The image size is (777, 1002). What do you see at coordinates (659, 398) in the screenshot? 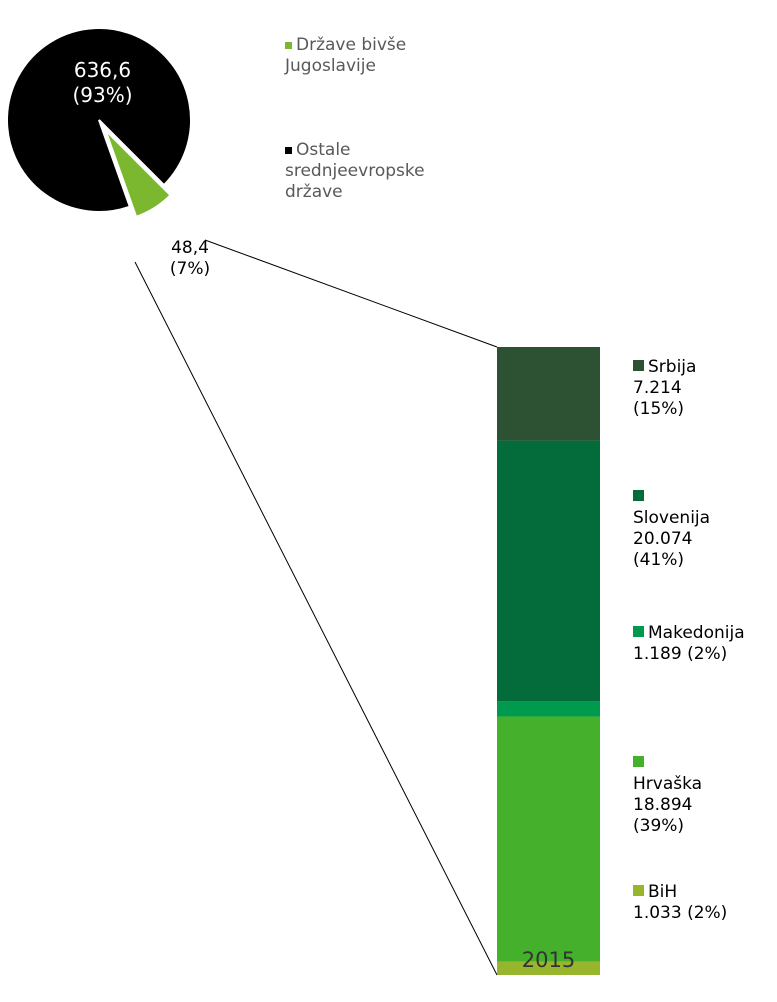
I see `value-label: 7.214 (15%)` at bounding box center [659, 398].